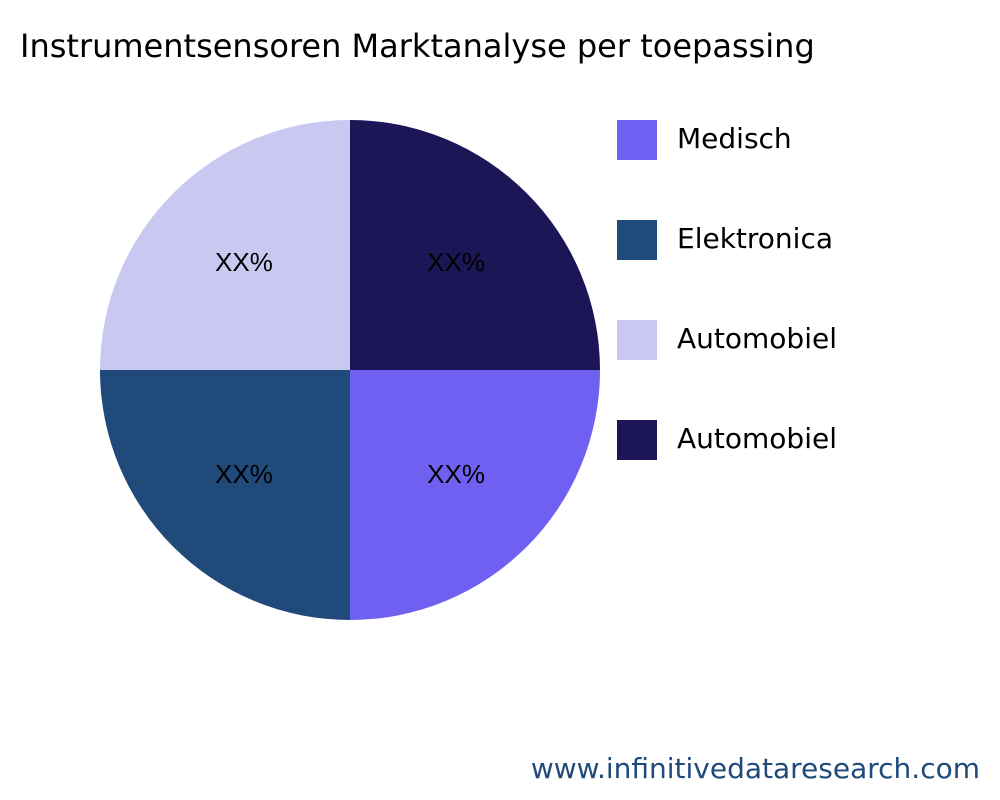 The width and height of the screenshot is (1000, 800). Describe the element at coordinates (755, 238) in the screenshot. I see `legend-label: Elektronica` at that location.